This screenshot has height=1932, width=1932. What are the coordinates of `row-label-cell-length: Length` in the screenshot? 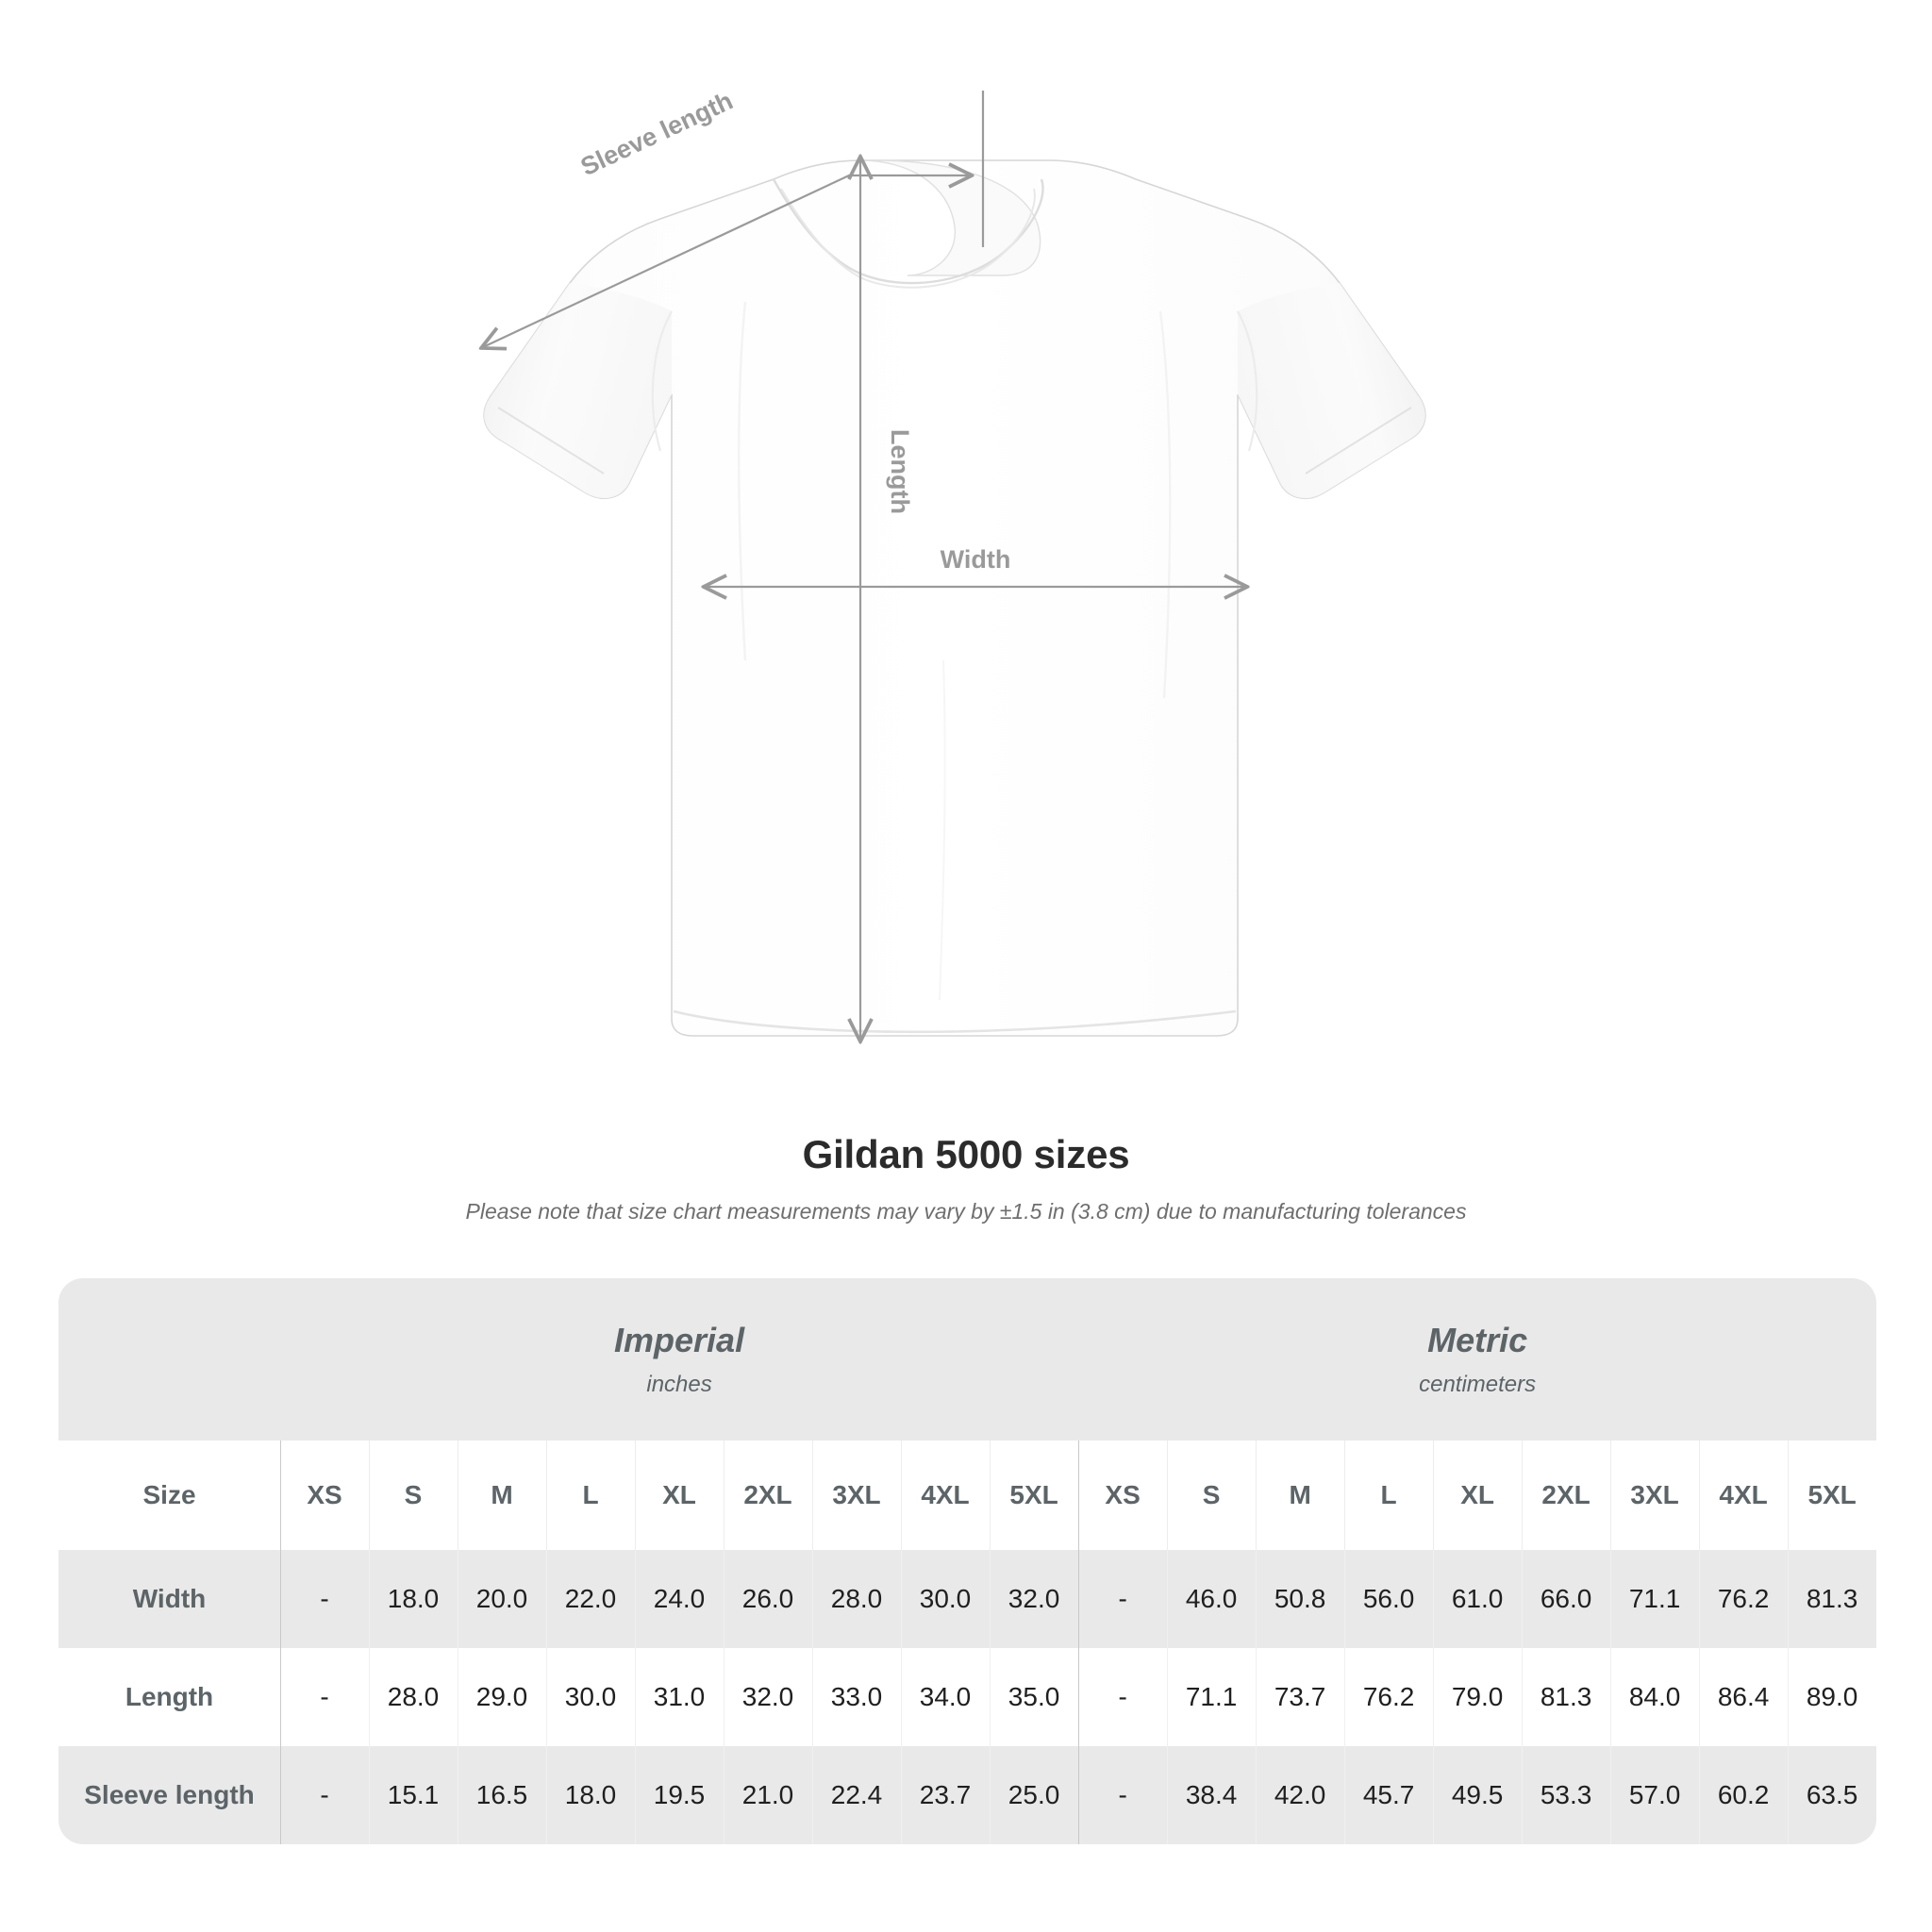 It's located at (169, 1697).